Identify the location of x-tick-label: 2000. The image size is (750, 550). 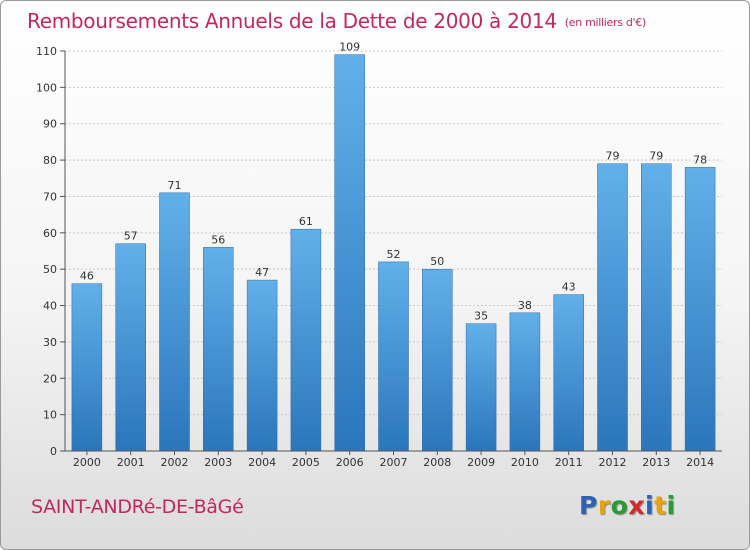
(87, 462).